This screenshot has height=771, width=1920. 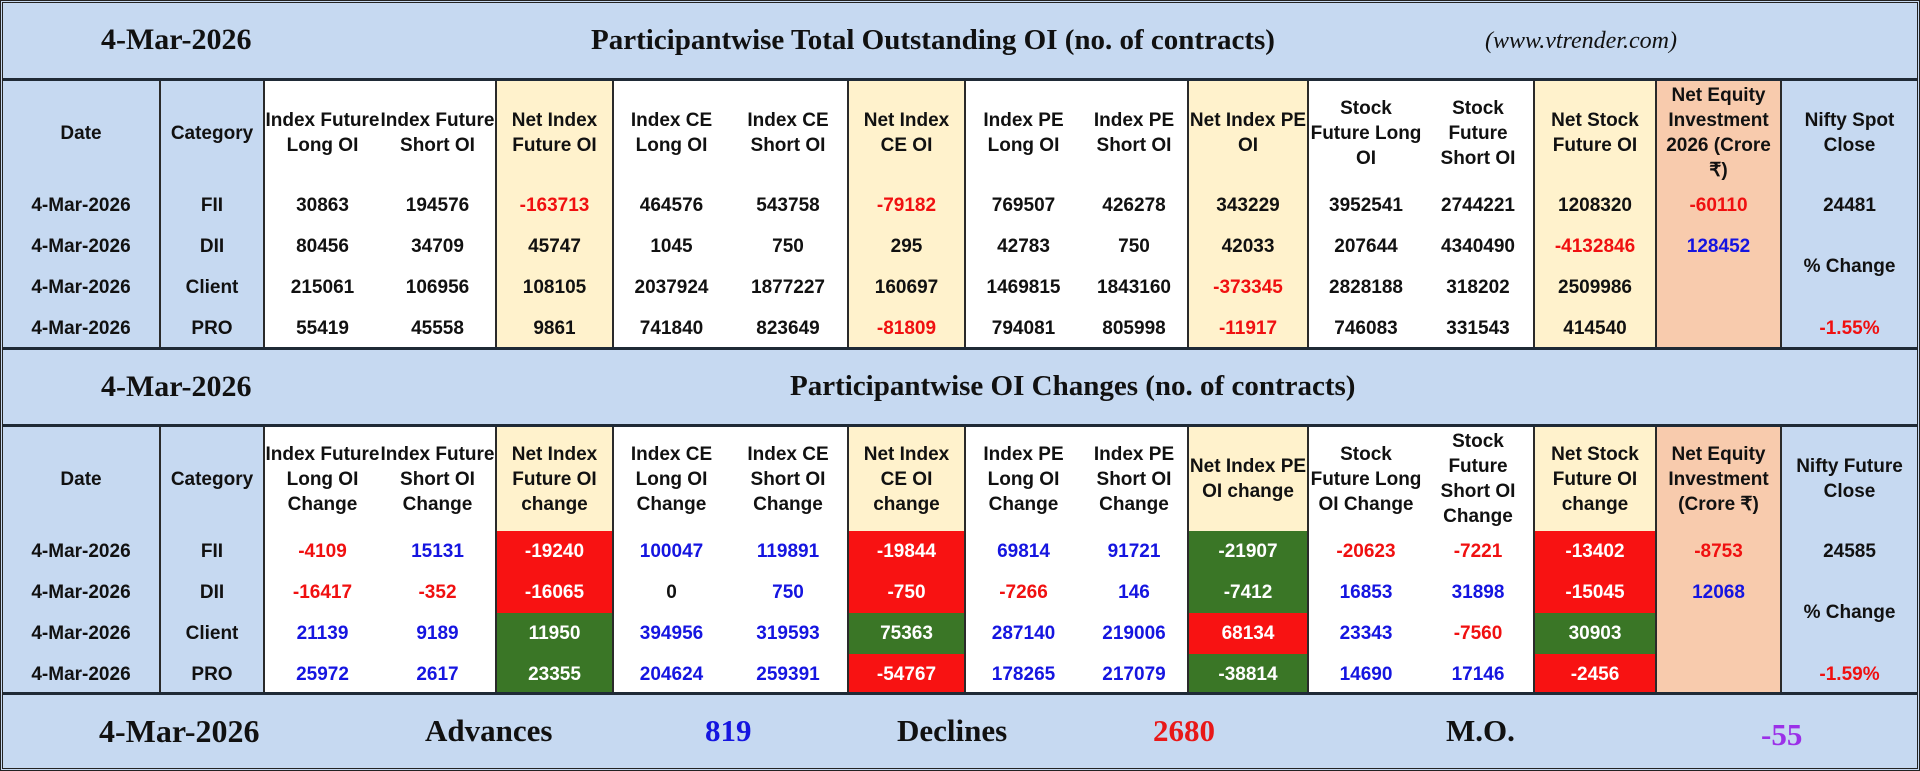 I want to click on data-cell: 259391, so click(x=788, y=674).